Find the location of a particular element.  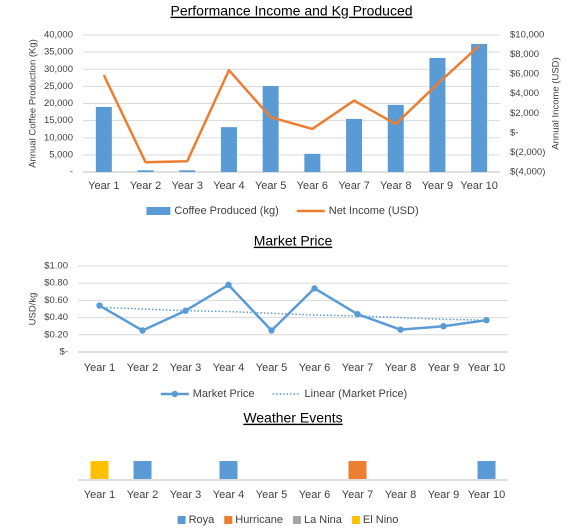

legend: Market Price Linear (Market Price) is located at coordinates (284, 394).